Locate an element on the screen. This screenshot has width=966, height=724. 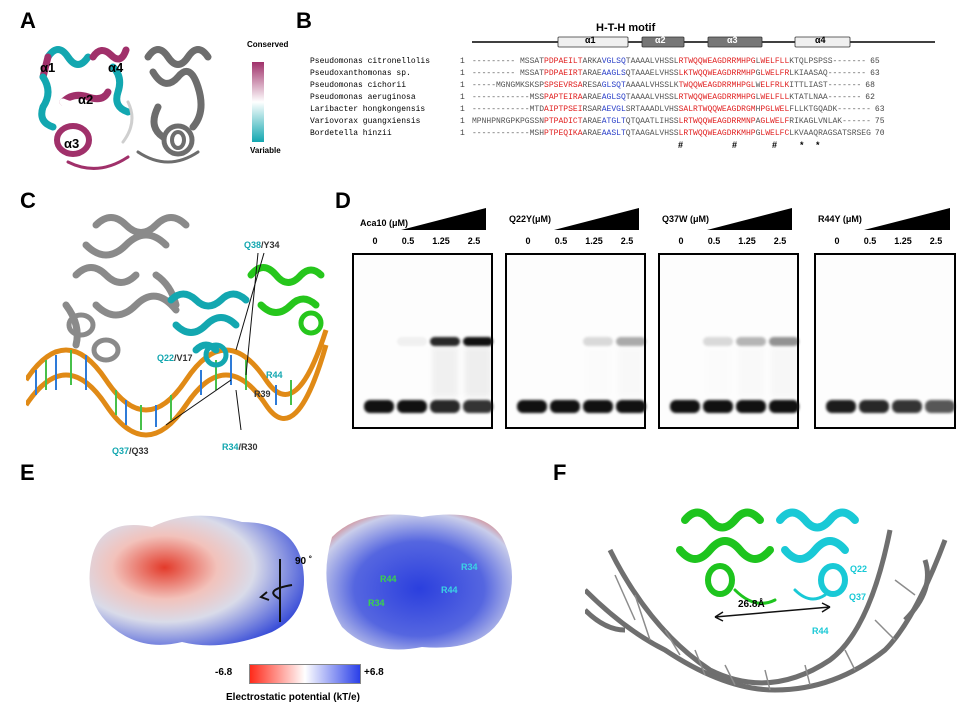
ss-label-a3: α3 is located at coordinates (732, 40).